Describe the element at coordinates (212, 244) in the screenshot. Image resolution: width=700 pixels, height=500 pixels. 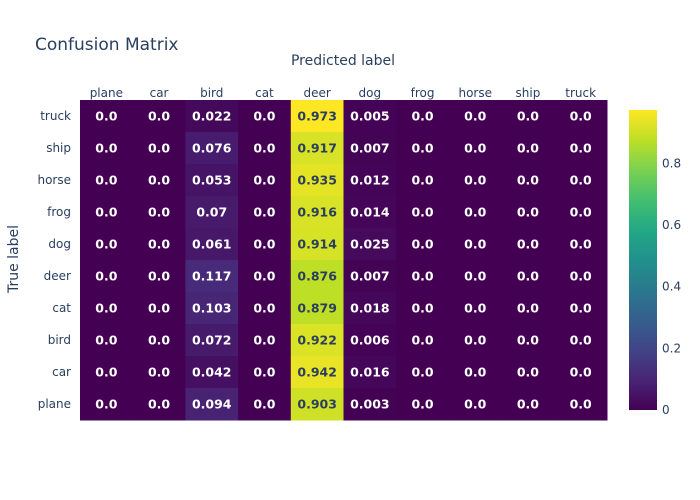
I see `cell-value-label: 0.061` at that location.